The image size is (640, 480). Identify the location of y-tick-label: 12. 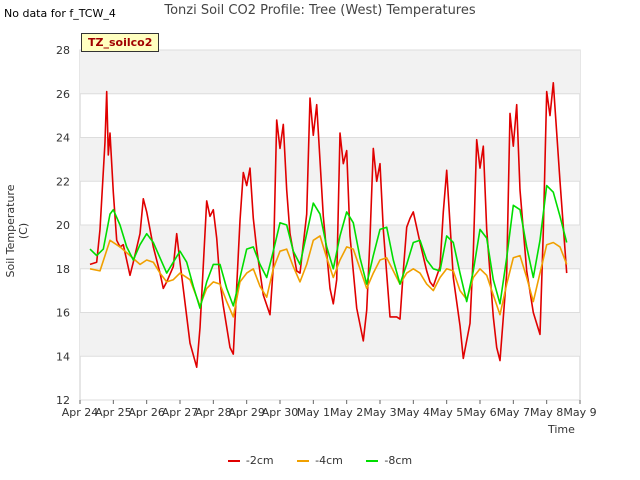
(63, 400).